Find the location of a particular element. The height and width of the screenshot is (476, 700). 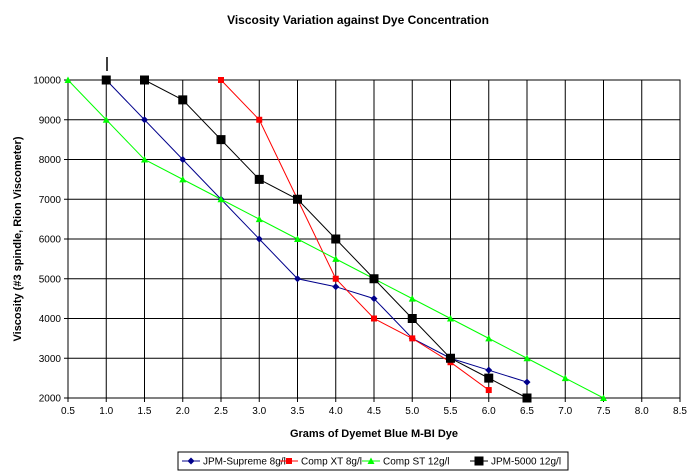

y-tick-labels: 2000 3000 4000 5000 6000 7000 8000 9000 10000 is located at coordinates (47, 240).